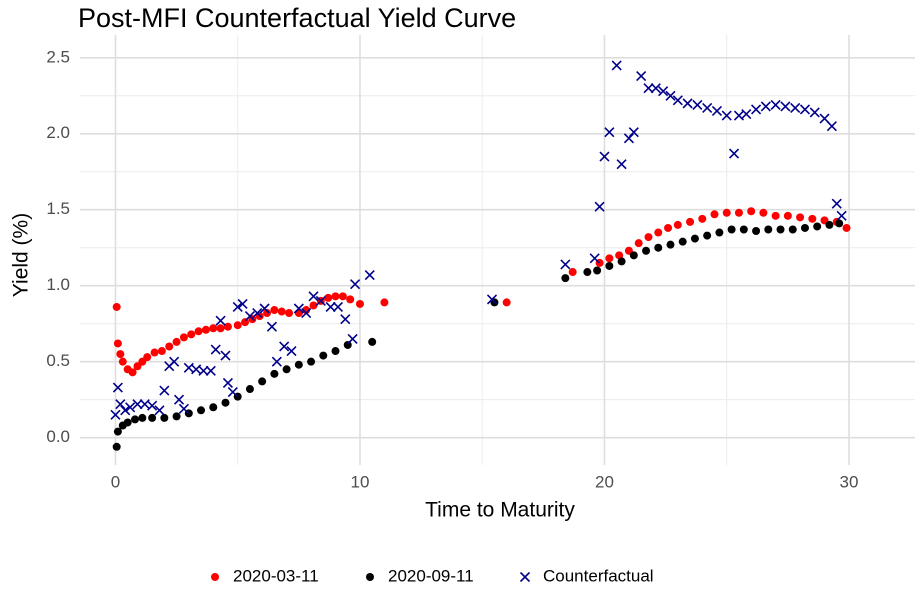  Describe the element at coordinates (849, 481) in the screenshot. I see `x-tick-label: 30` at that location.